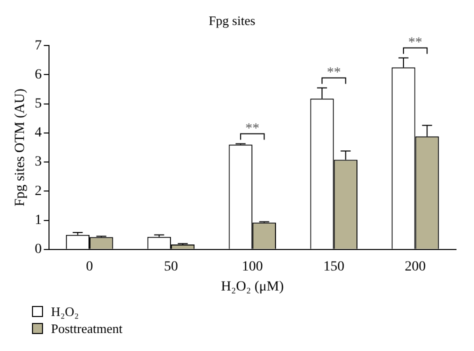 The width and height of the screenshot is (474, 351). I want to click on y-tick-label: 7, so click(38, 46).